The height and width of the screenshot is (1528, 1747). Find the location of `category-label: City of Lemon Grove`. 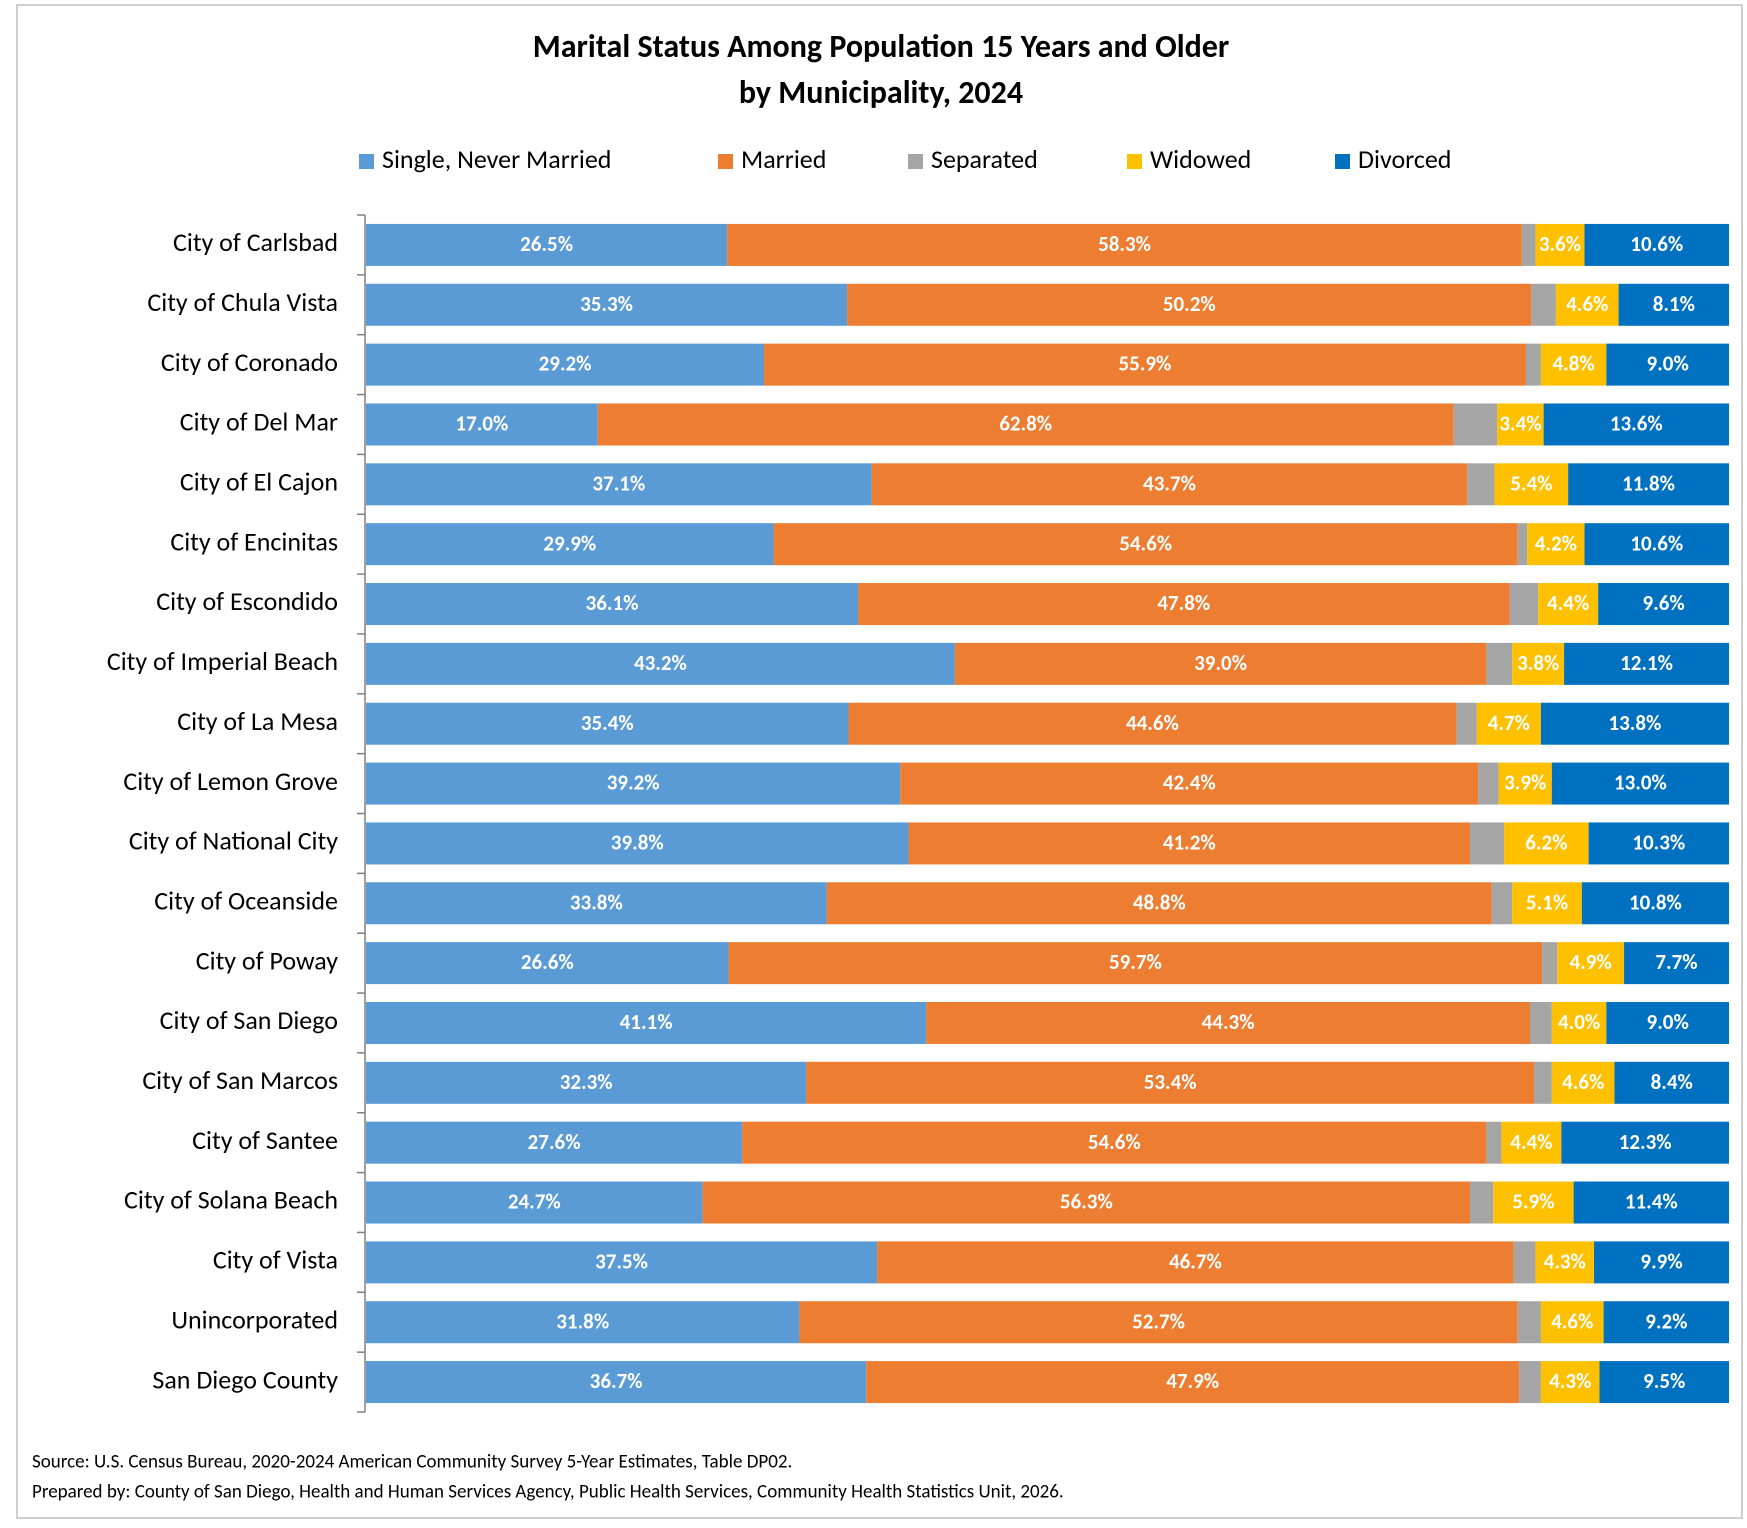

category-label: City of Lemon Grove is located at coordinates (230, 781).